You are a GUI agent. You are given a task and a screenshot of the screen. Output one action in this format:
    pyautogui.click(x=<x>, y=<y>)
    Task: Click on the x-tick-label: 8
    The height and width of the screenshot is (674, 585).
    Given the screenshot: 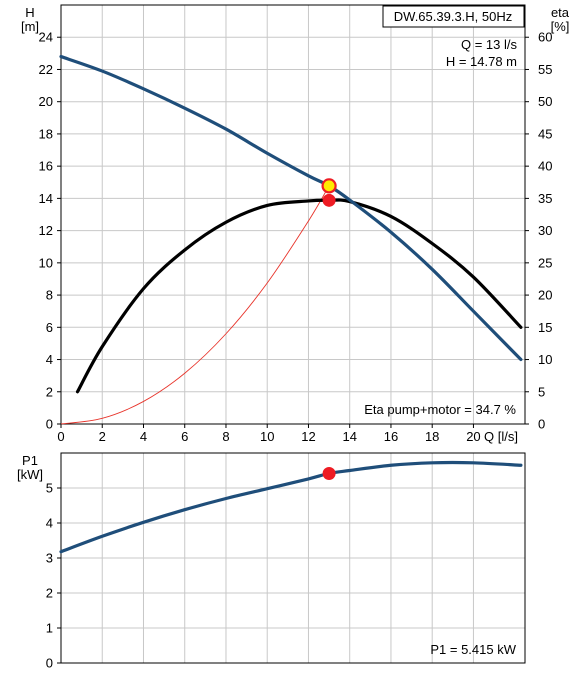 What is the action you would take?
    pyautogui.click(x=225, y=436)
    